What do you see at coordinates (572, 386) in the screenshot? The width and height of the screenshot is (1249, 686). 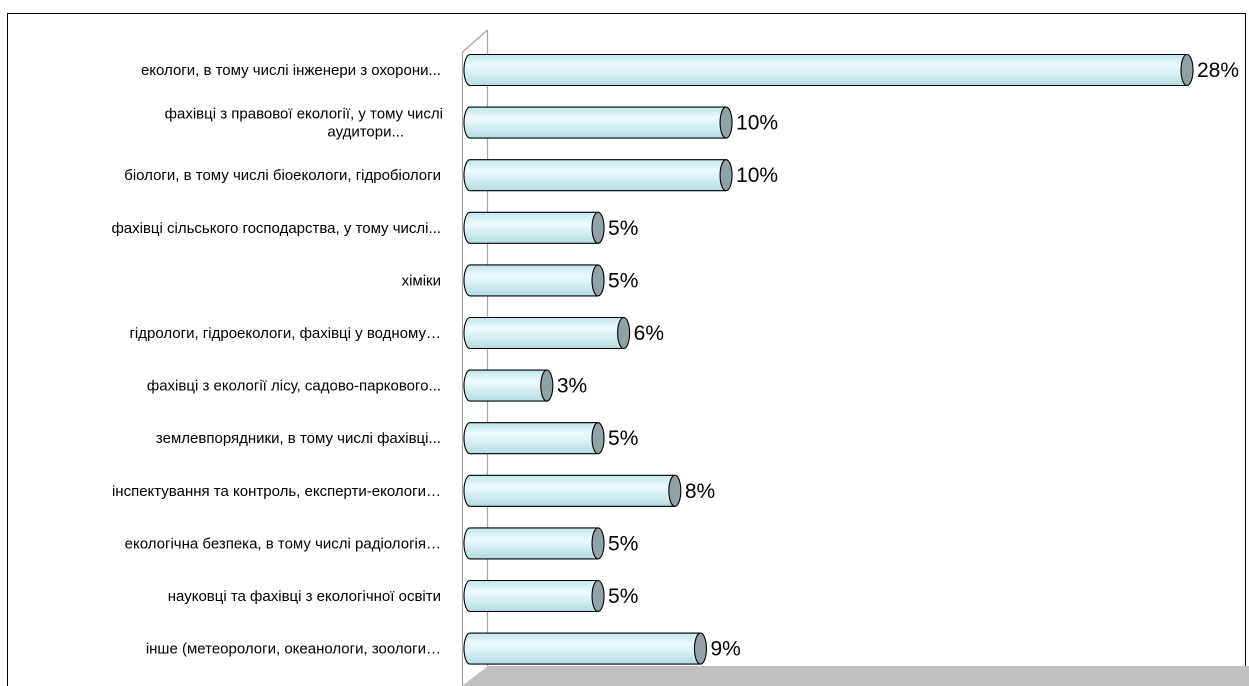 I see `value-label: 3%` at bounding box center [572, 386].